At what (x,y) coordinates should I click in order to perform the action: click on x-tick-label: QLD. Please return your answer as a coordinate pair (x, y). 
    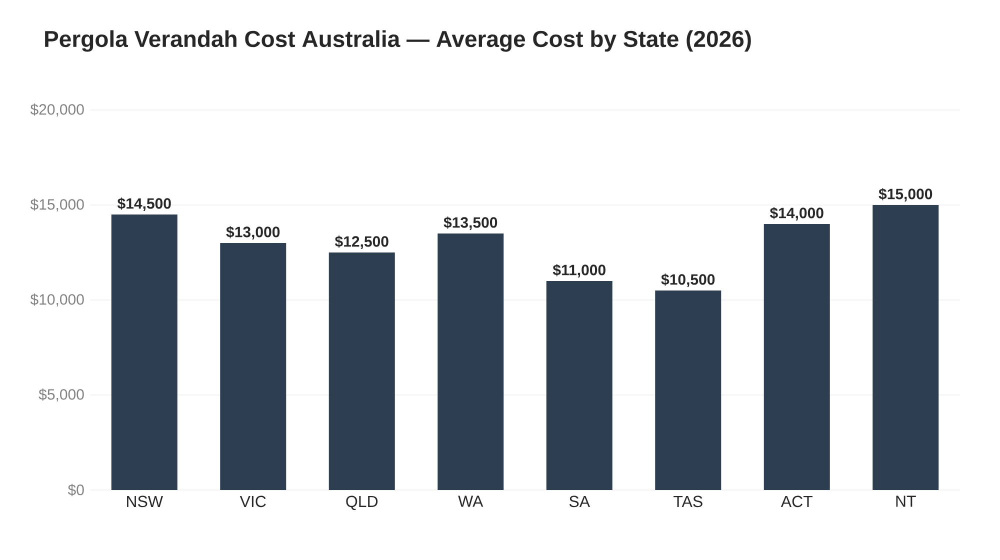
    Looking at the image, I should click on (362, 503).